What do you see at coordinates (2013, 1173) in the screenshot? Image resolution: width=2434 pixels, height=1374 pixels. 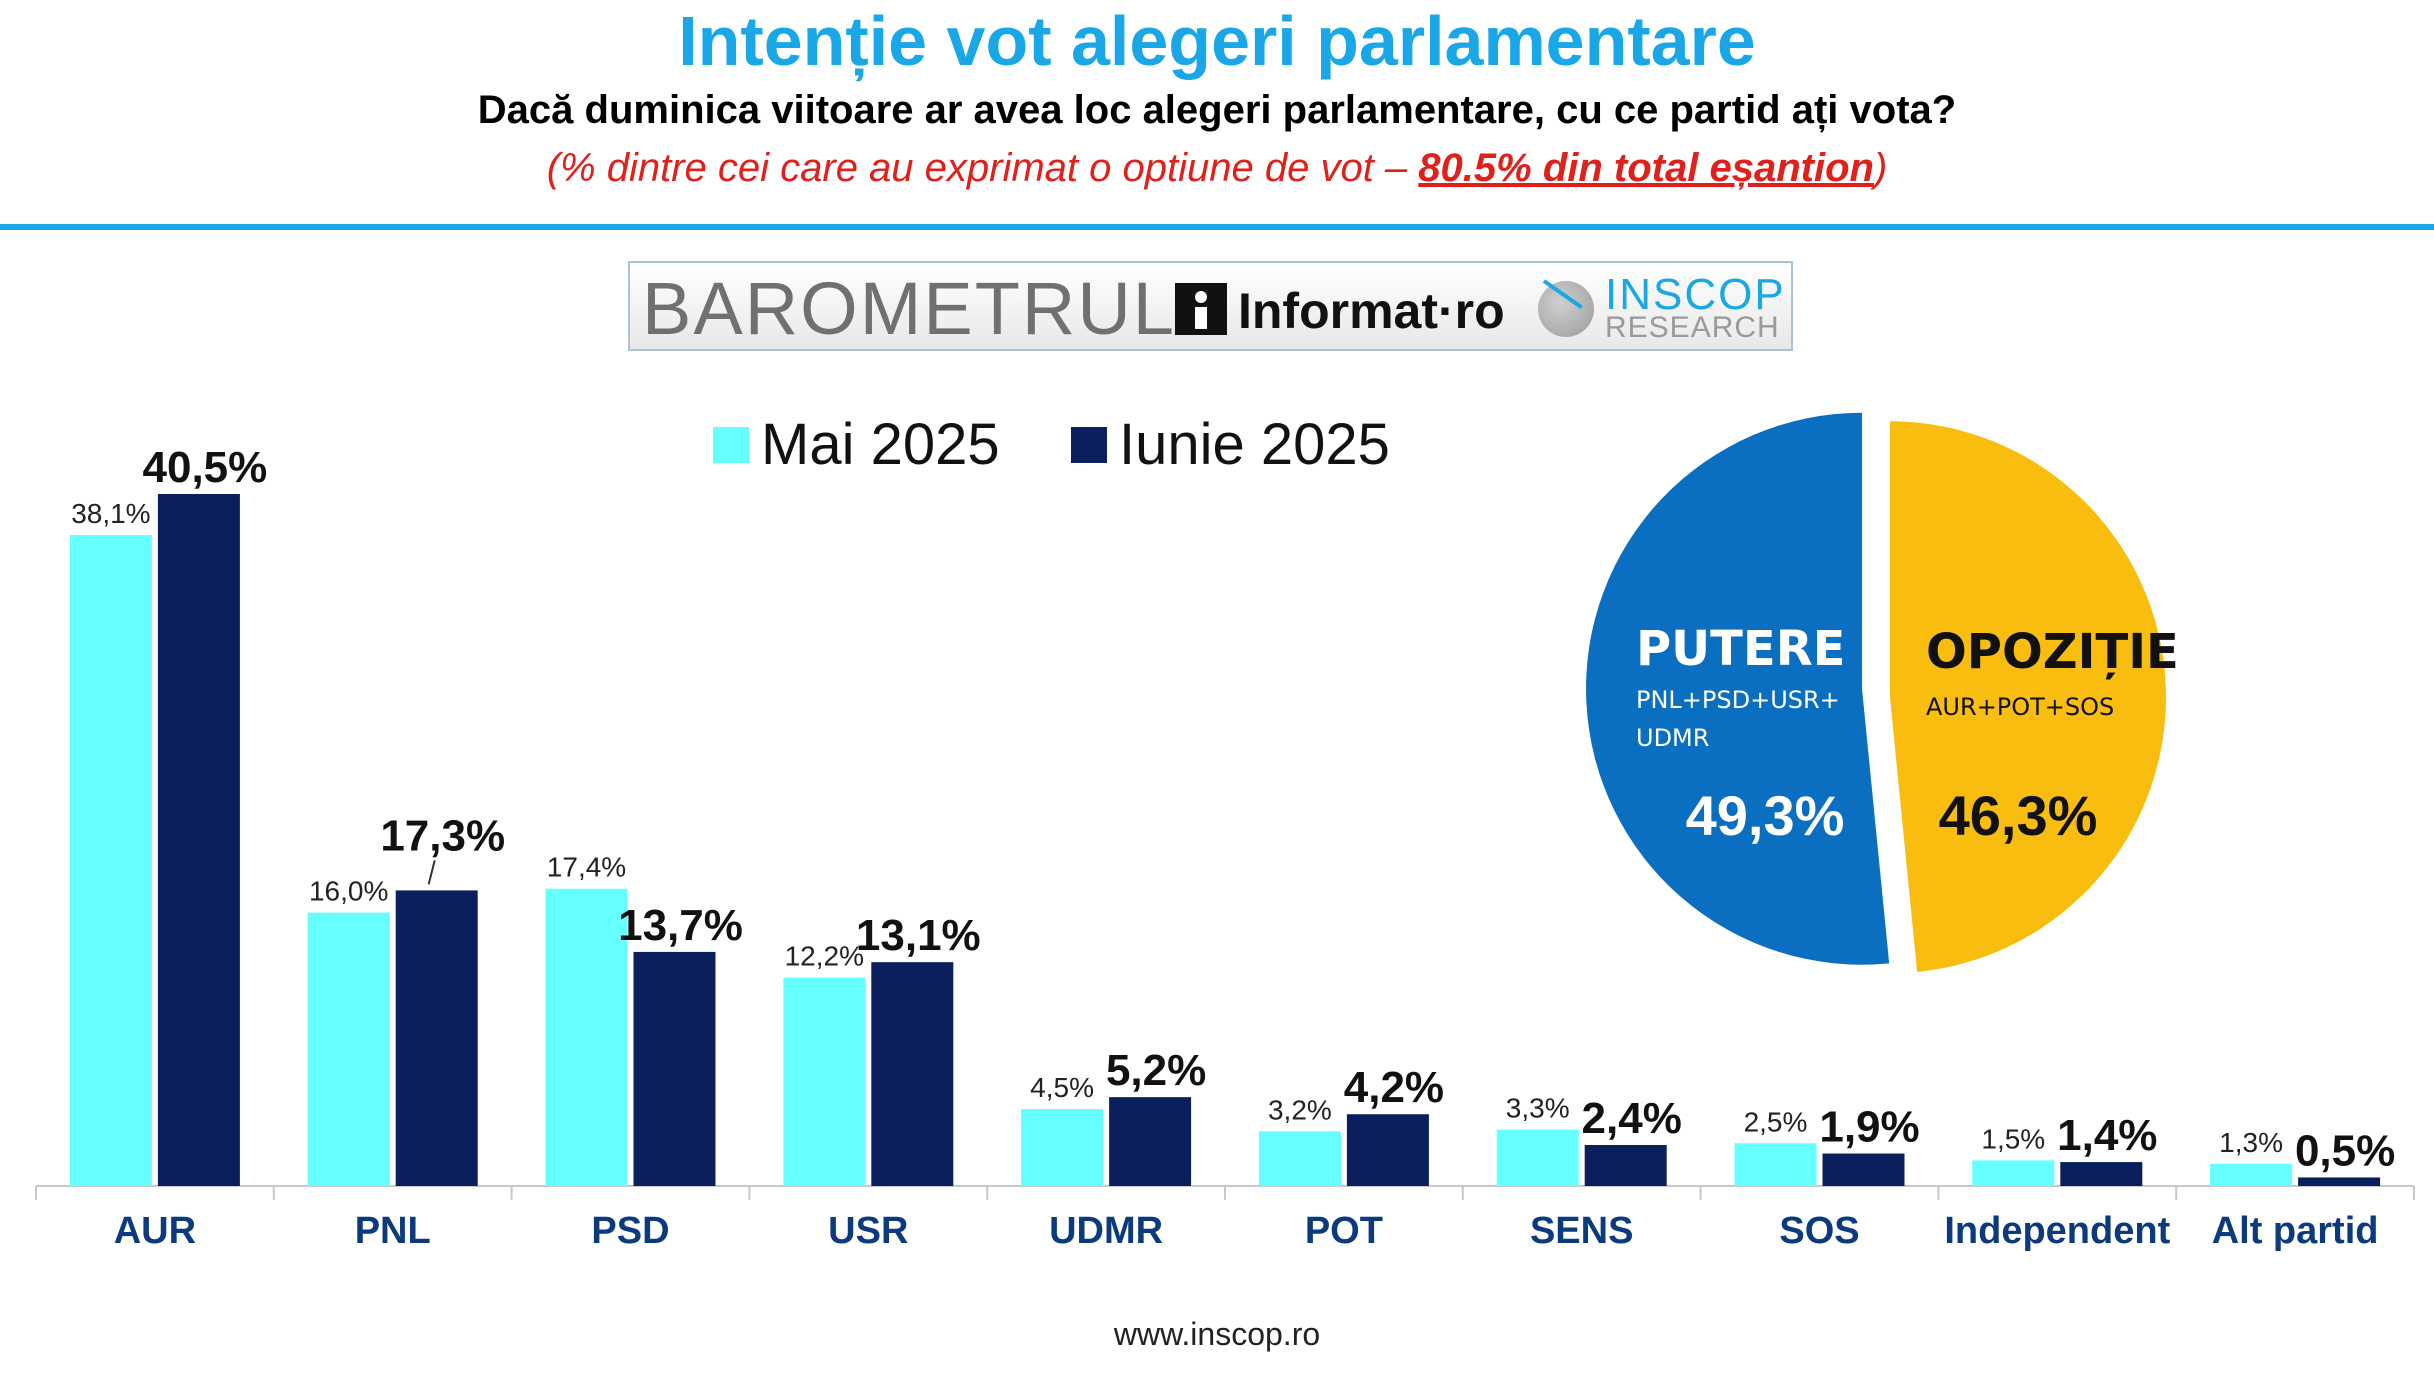 I see `bar-mai-independent` at bounding box center [2013, 1173].